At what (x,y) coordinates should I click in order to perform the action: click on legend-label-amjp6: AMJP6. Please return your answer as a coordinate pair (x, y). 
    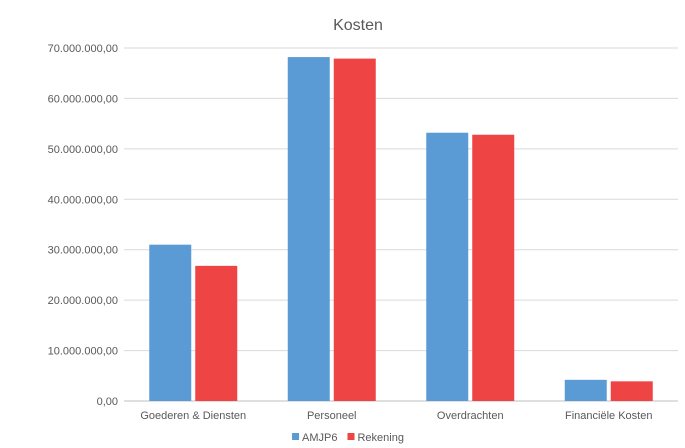
    Looking at the image, I should click on (319, 438).